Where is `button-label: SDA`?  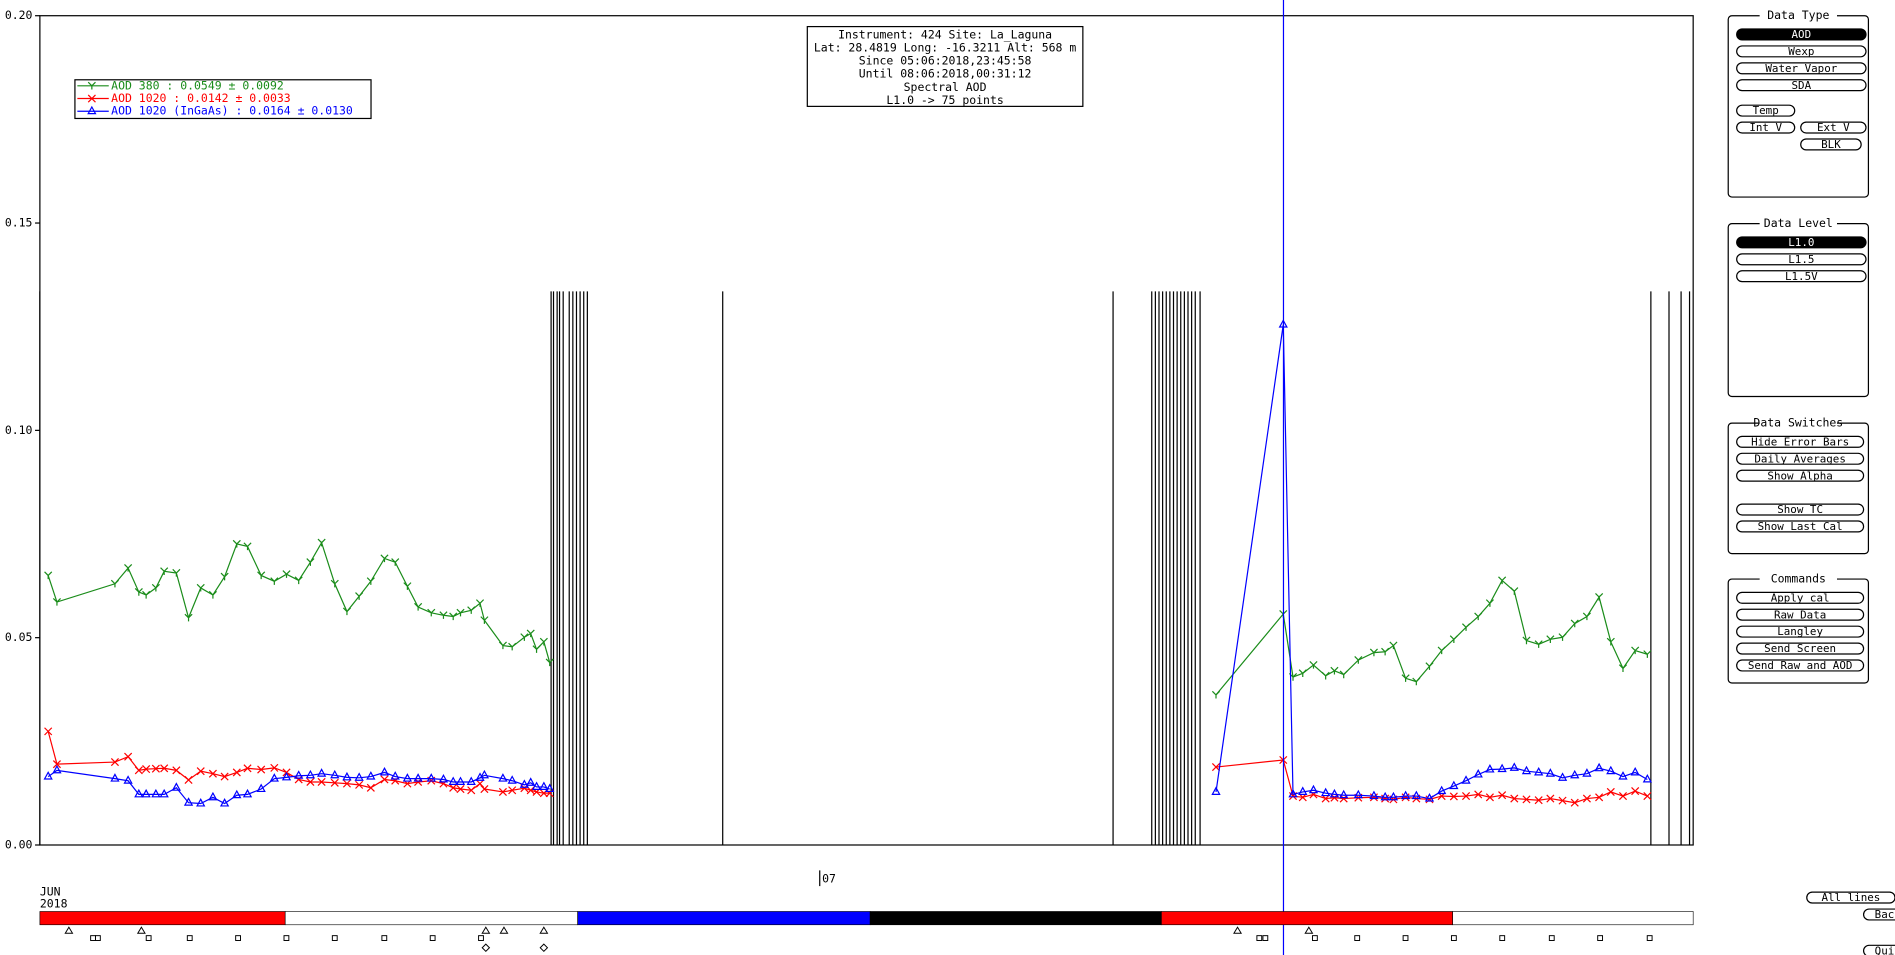
button-label: SDA is located at coordinates (1802, 85).